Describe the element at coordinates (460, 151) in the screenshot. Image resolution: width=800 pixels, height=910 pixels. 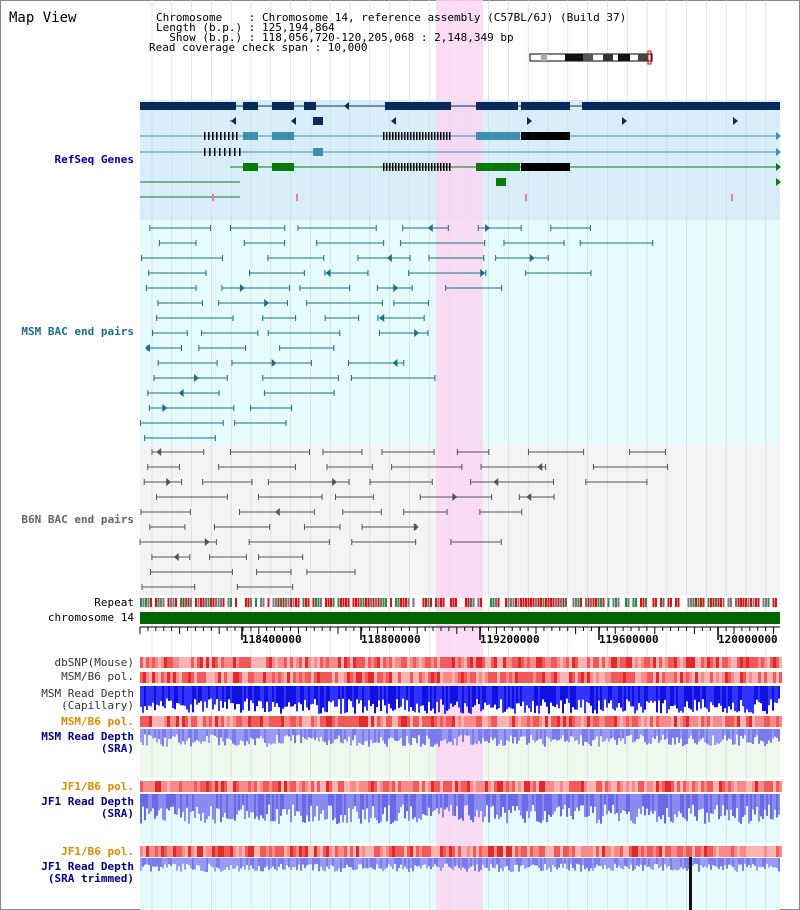
I see `refseq-gene-features` at that location.